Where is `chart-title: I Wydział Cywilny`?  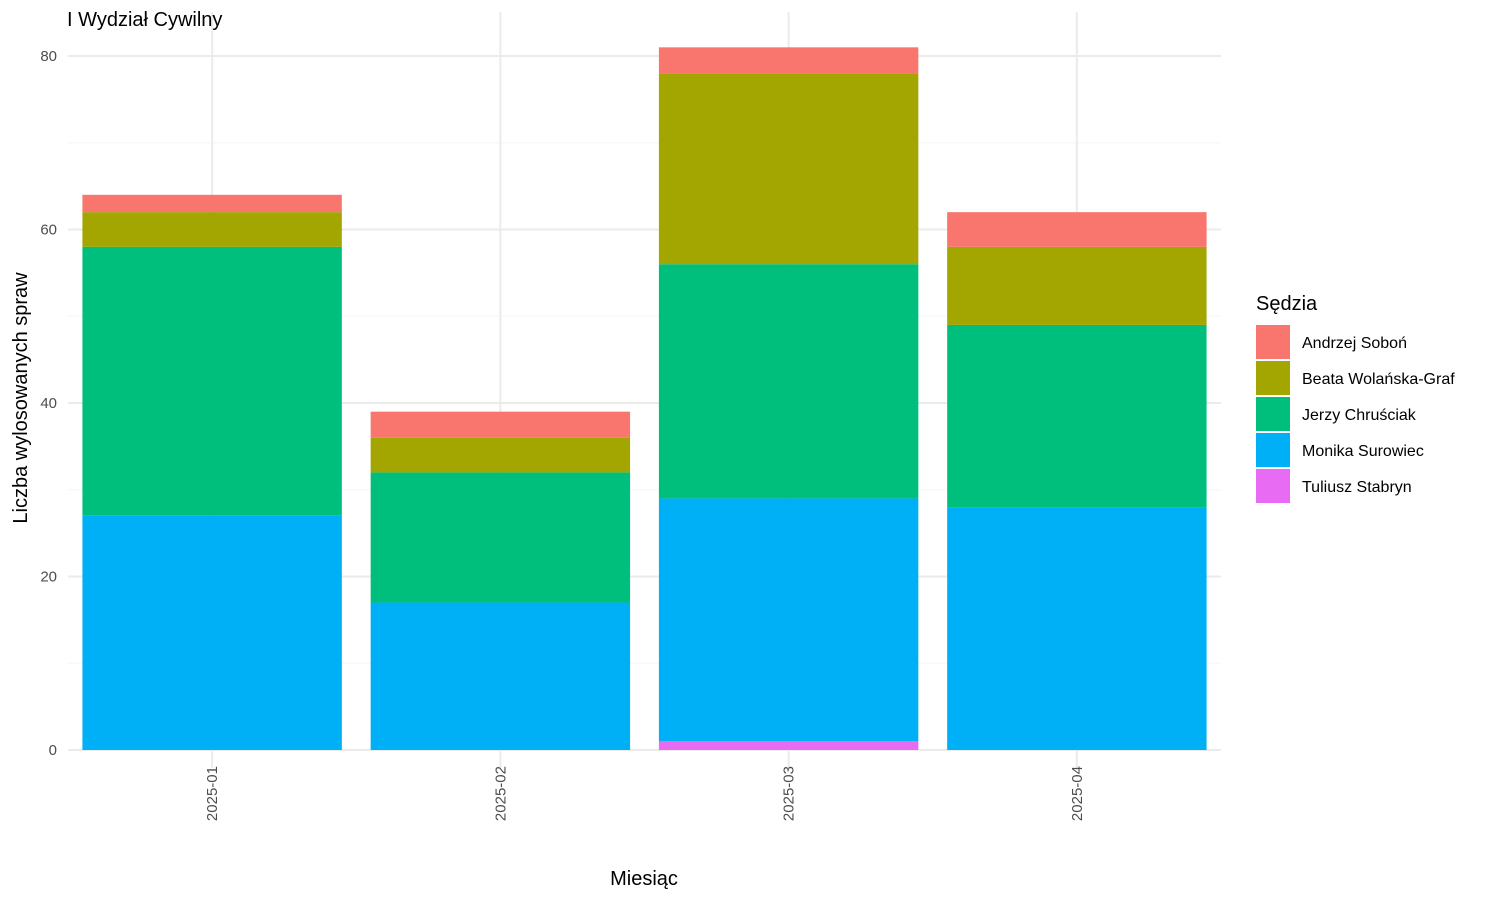 chart-title: I Wydział Cywilny is located at coordinates (144, 20).